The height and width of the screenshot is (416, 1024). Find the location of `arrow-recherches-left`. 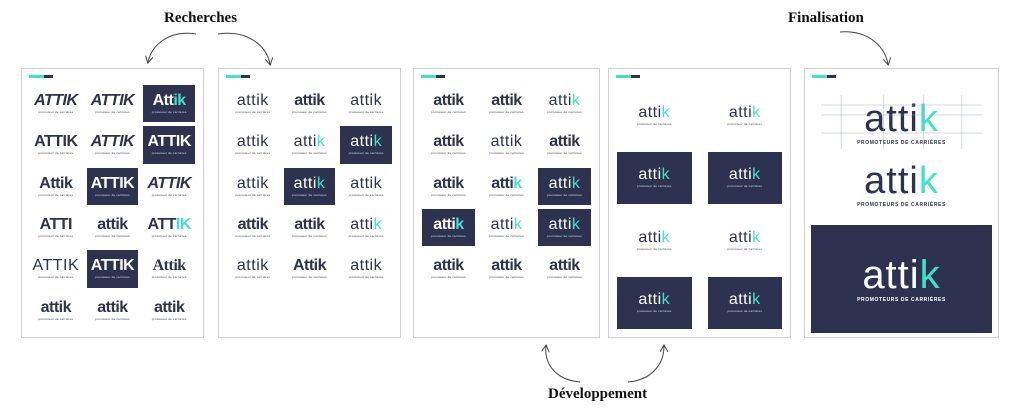

arrow-recherches-left is located at coordinates (172, 47).